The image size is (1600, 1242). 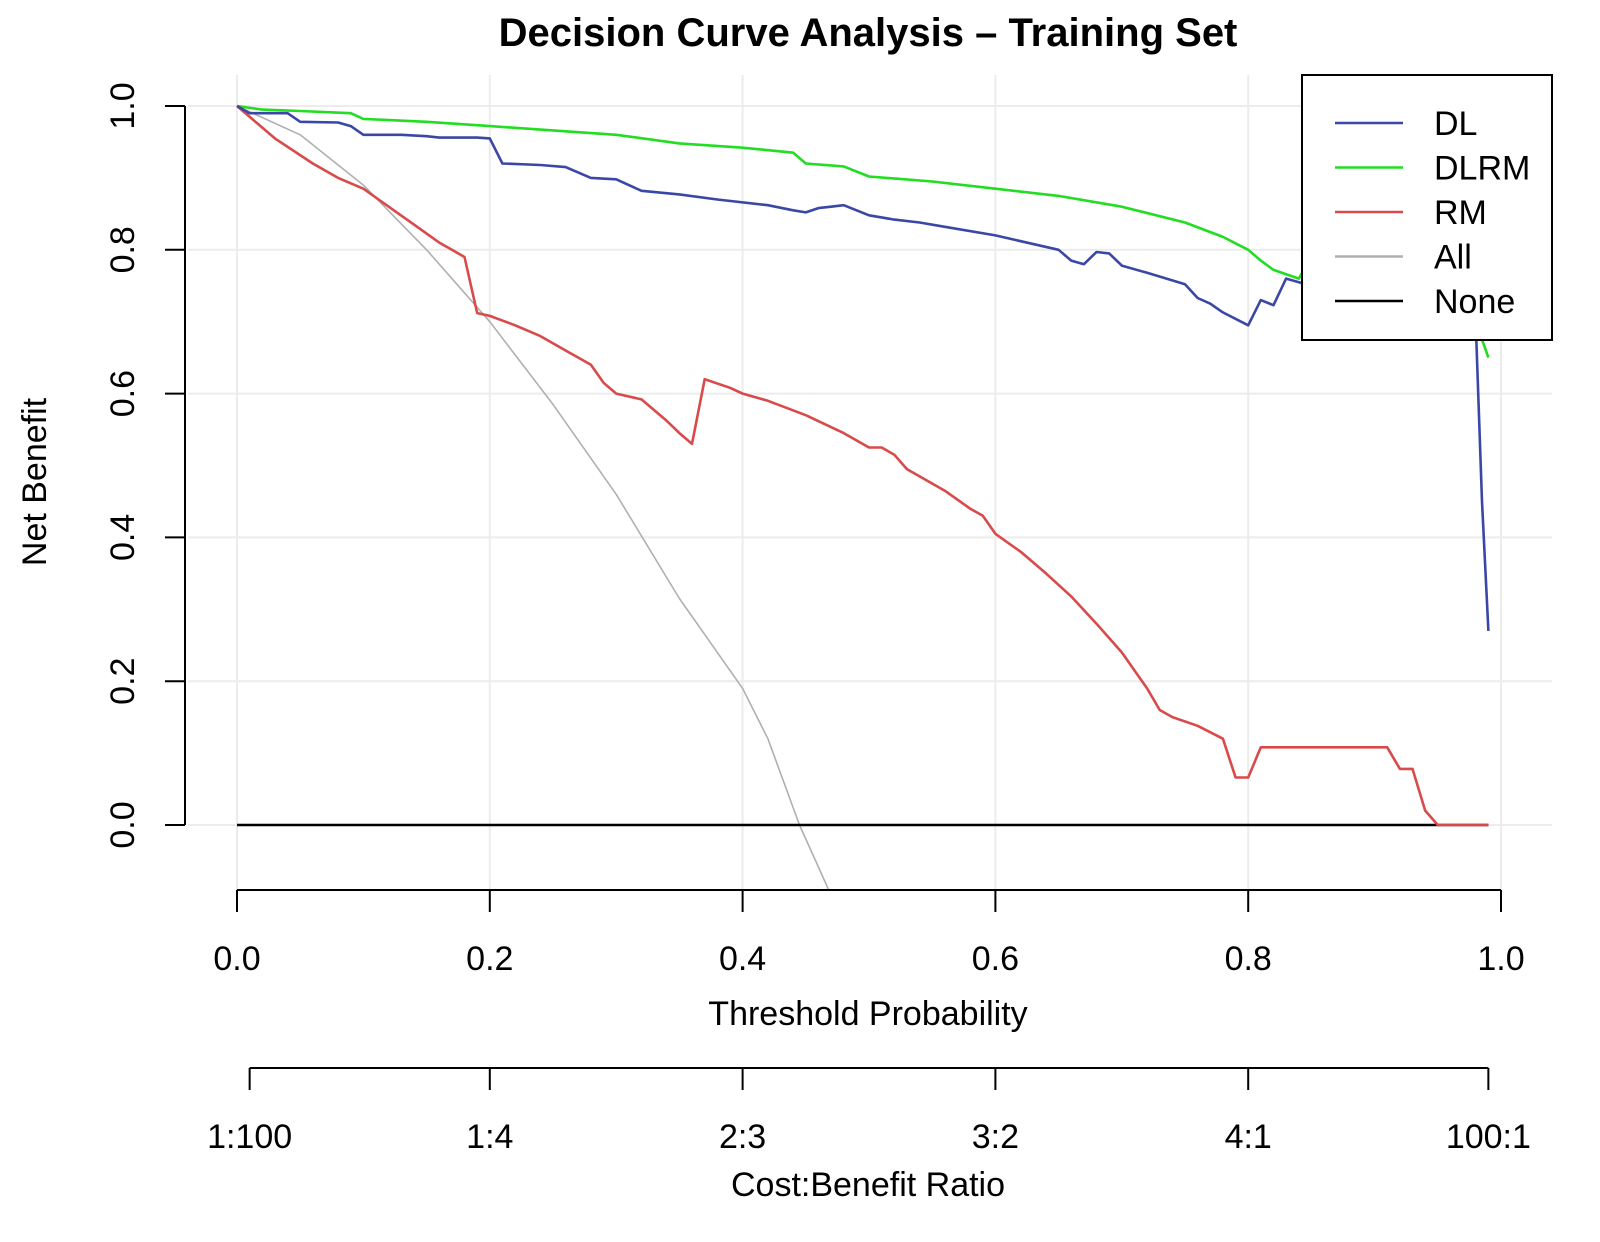 What do you see at coordinates (123, 105) in the screenshot?
I see `y-tick-label-5: 1.0` at bounding box center [123, 105].